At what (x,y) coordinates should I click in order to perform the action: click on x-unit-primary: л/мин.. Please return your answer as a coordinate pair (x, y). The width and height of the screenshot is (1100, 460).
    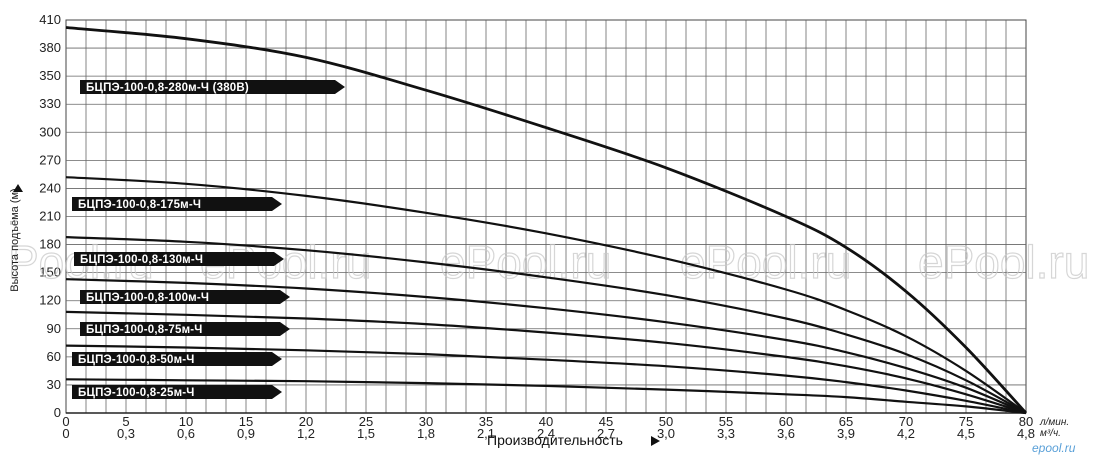
    Looking at the image, I should click on (1054, 422).